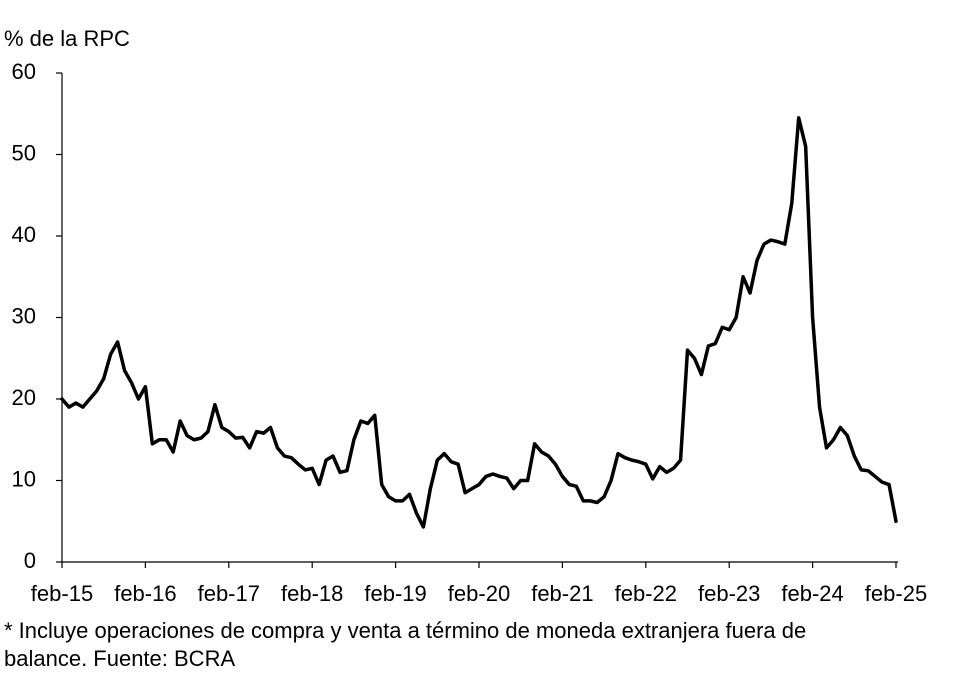 The width and height of the screenshot is (960, 673). Describe the element at coordinates (24, 397) in the screenshot. I see `y-tick-label: 20` at that location.